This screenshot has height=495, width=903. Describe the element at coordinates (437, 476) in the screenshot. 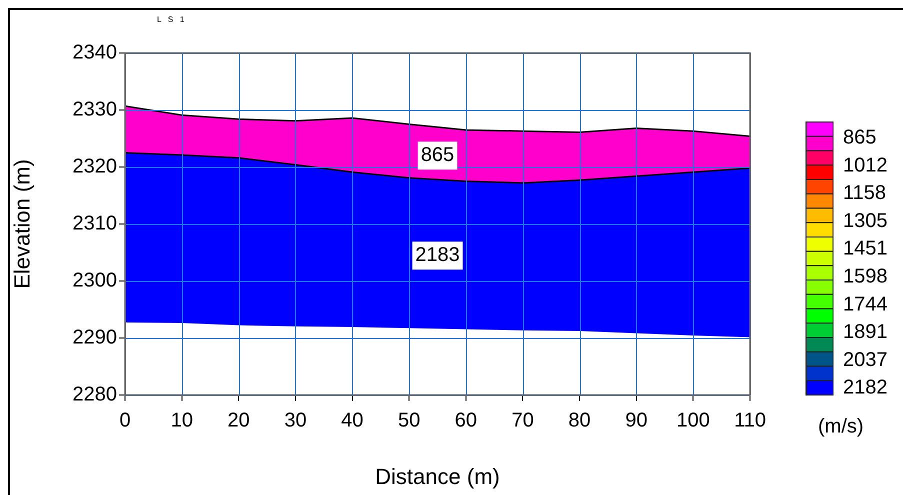

I see `x-axis-title: Distance (m)` at that location.